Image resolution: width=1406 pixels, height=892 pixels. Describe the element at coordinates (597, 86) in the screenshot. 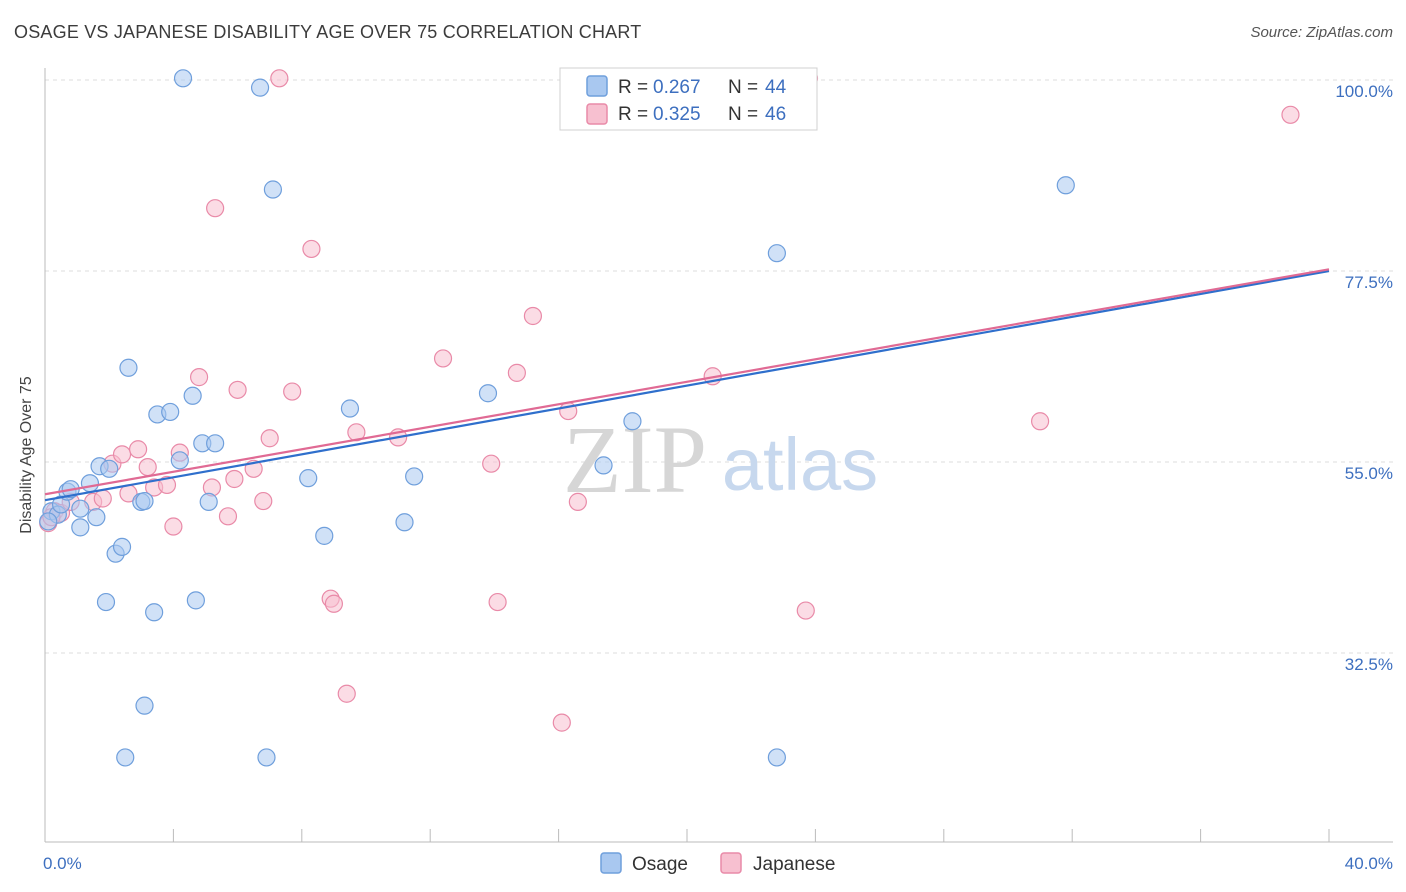

I see `osage-legend-swatch` at that location.